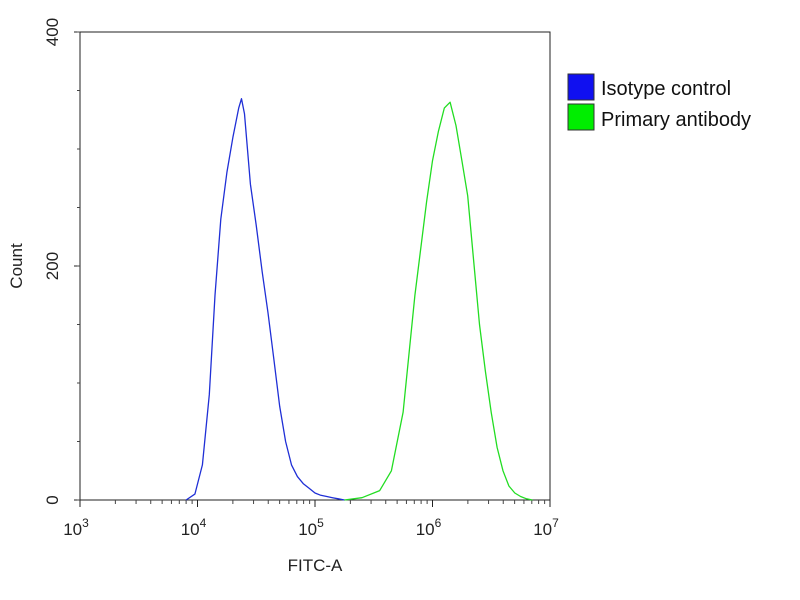  I want to click on legend-item-primary-antibody: Primary antibody, so click(659, 117).